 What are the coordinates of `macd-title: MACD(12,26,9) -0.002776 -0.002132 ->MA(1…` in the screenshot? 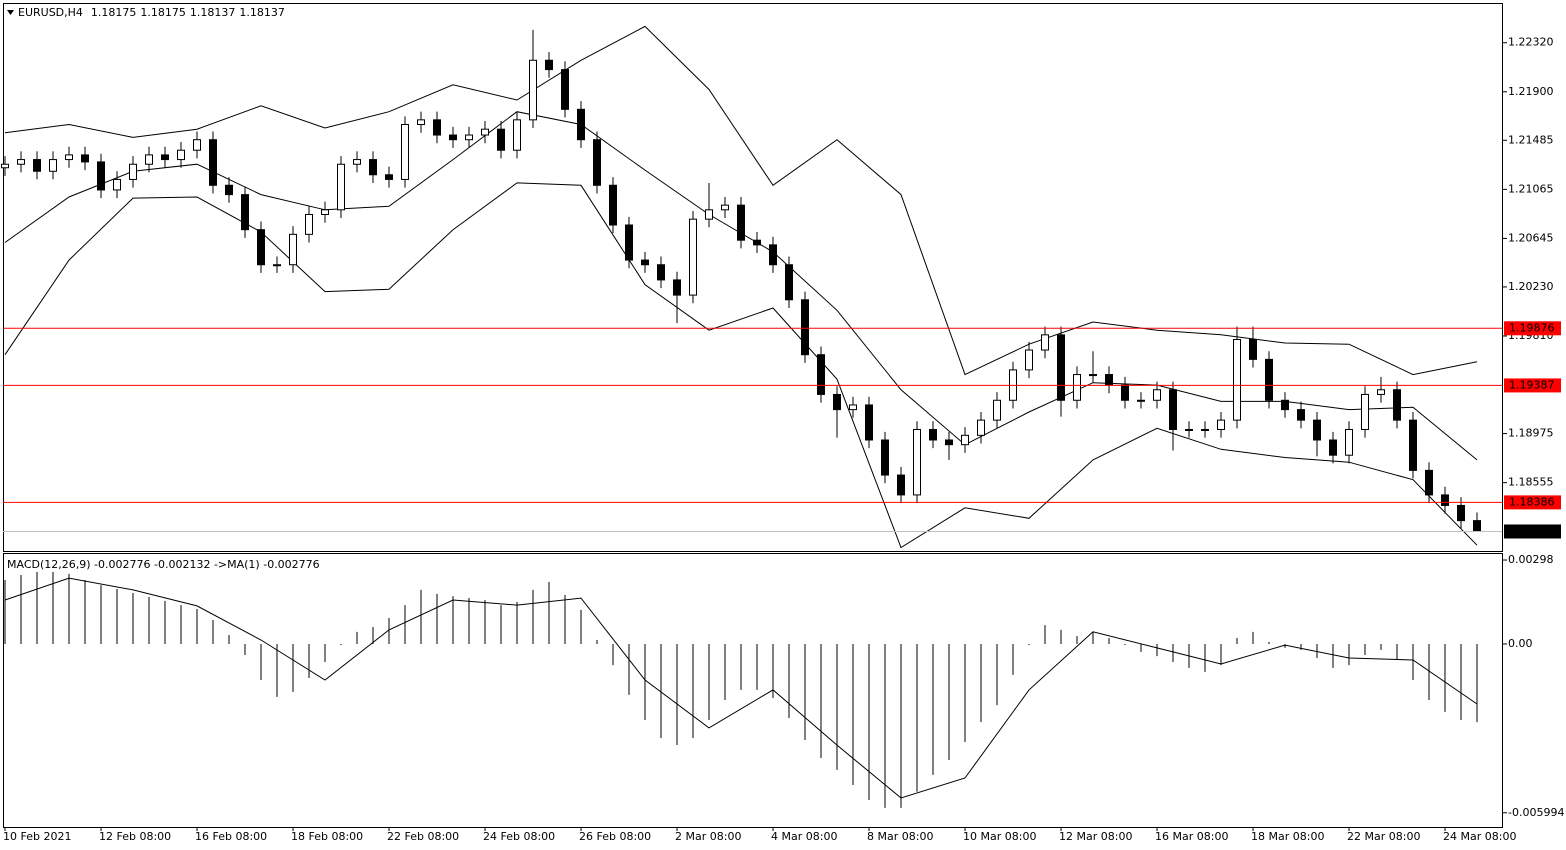 It's located at (163, 564).